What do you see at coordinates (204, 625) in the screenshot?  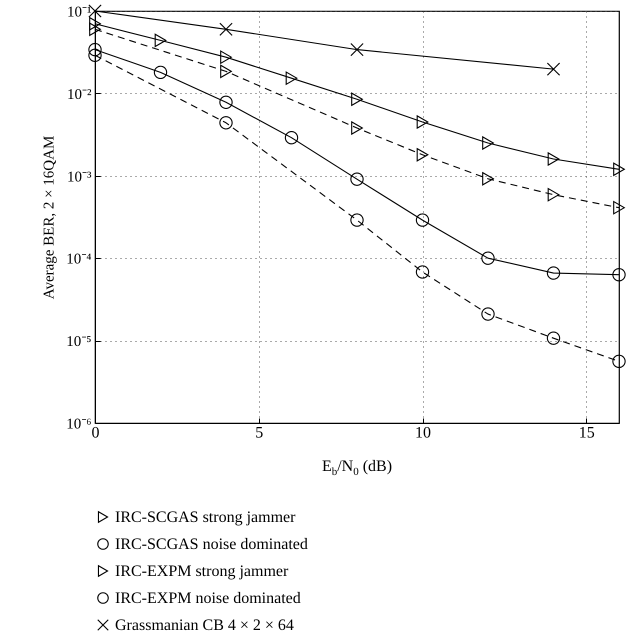 I see `legend-label: Grassmanian CB 4 × 2 × 64` at bounding box center [204, 625].